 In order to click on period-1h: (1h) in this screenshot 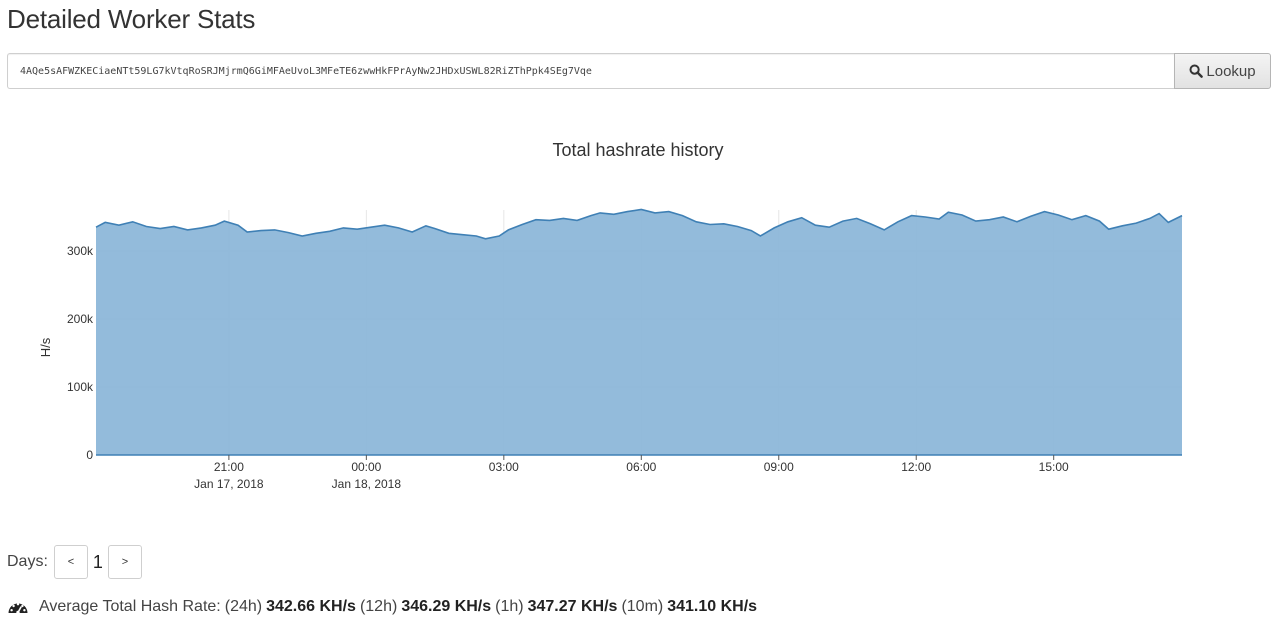, I will do `click(509, 606)`.